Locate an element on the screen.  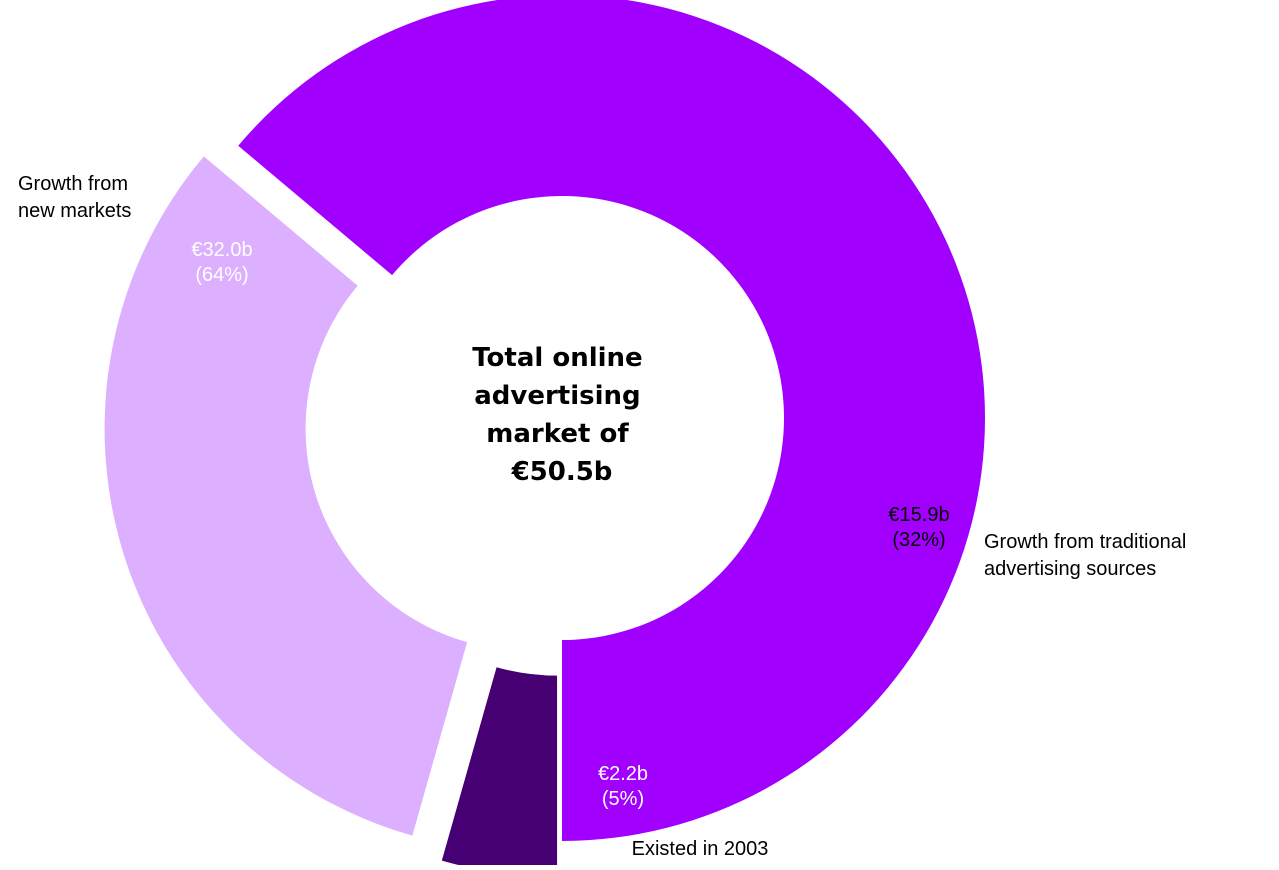
slice-value-existed-in-2003: €2.2b is located at coordinates (623, 774).